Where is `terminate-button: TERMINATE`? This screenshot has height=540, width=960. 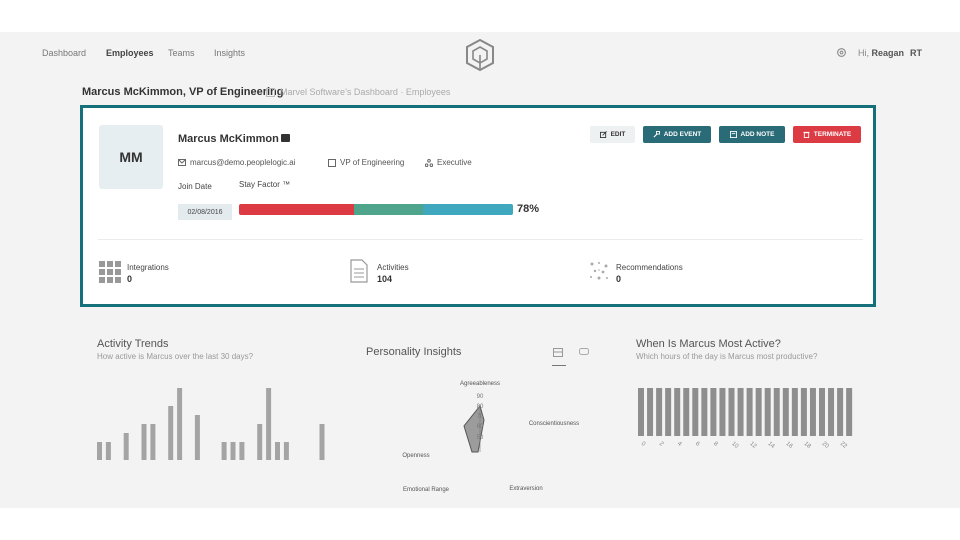
terminate-button: TERMINATE is located at coordinates (827, 134).